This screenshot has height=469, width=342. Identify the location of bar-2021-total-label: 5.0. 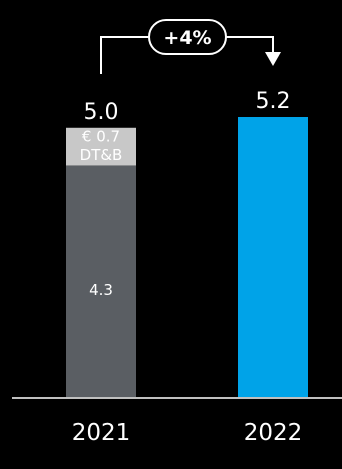
(101, 112).